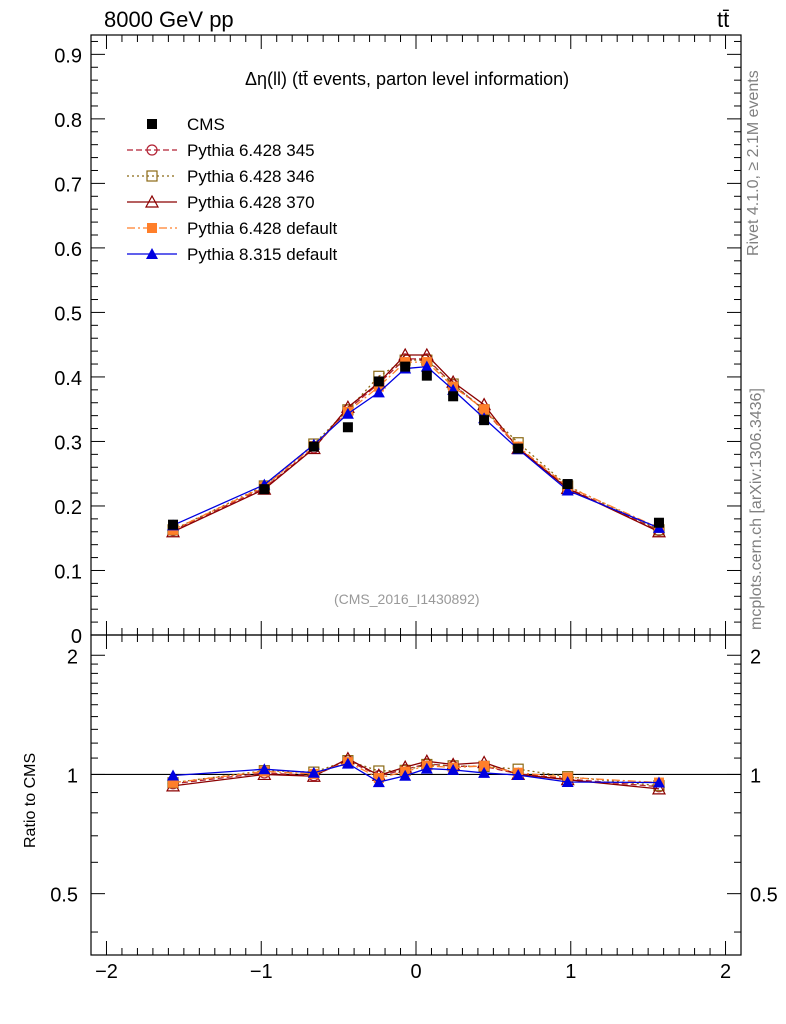 The image size is (786, 1024). What do you see at coordinates (68, 572) in the screenshot?
I see `y-tick-label: 0.1` at bounding box center [68, 572].